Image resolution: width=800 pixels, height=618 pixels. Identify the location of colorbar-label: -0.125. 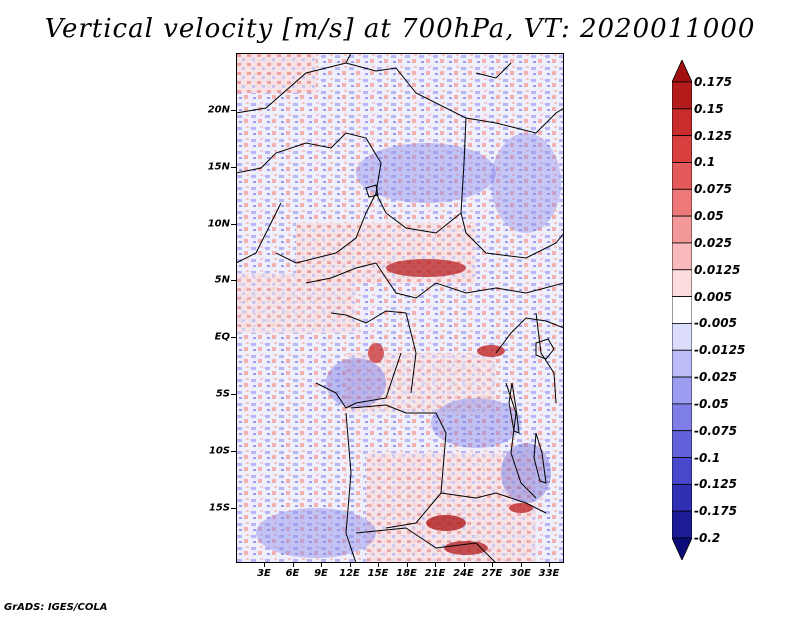
(715, 484).